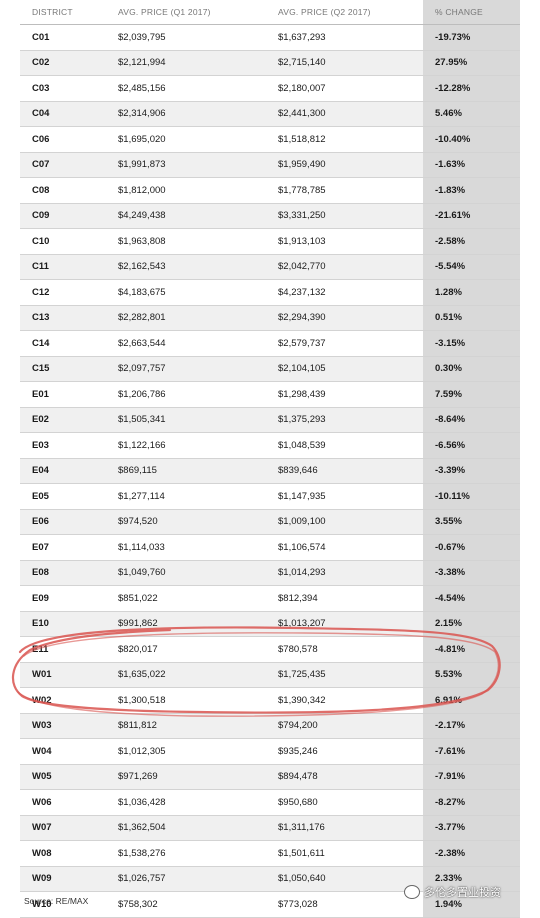  What do you see at coordinates (63, 267) in the screenshot?
I see `cell-district: C11` at bounding box center [63, 267].